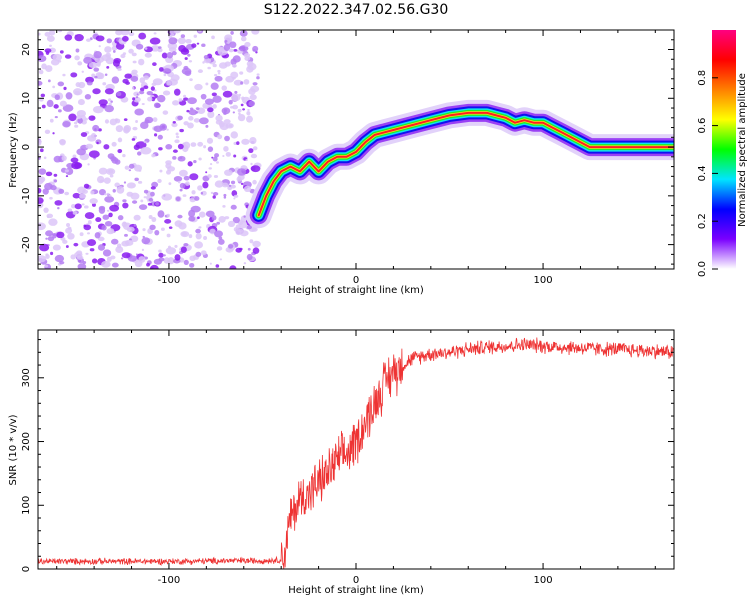  What do you see at coordinates (169, 280) in the screenshot?
I see `x-tick-label: -100` at bounding box center [169, 280].